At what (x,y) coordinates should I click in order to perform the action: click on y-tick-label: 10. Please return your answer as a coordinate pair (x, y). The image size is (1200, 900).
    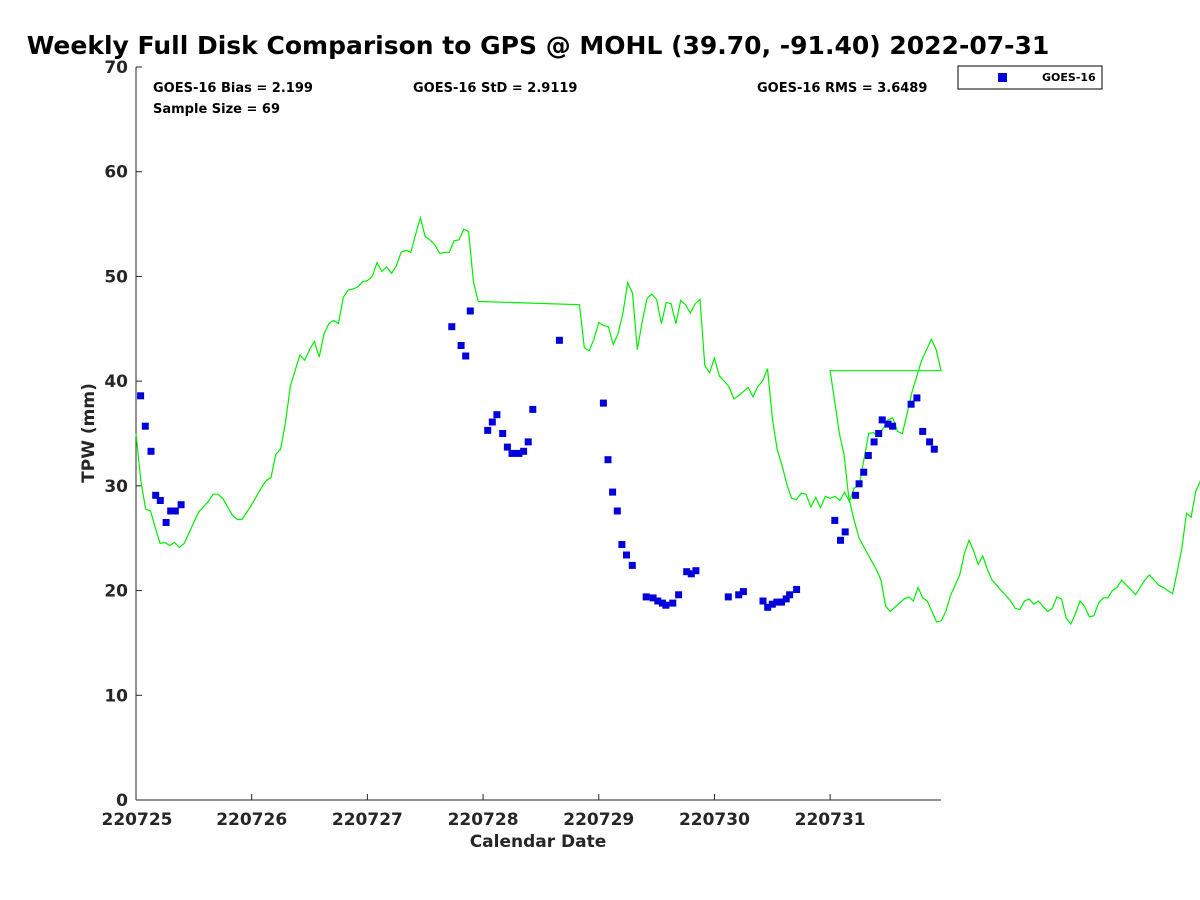
    Looking at the image, I should click on (116, 696).